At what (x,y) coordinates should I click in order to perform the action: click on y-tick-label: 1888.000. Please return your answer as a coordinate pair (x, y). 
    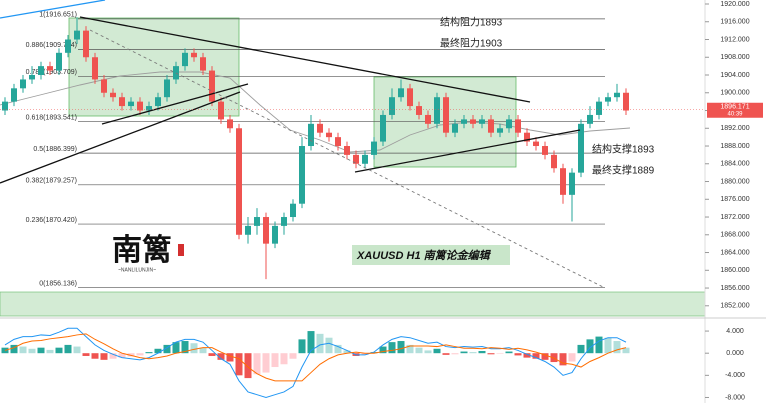
    Looking at the image, I should click on (734, 146).